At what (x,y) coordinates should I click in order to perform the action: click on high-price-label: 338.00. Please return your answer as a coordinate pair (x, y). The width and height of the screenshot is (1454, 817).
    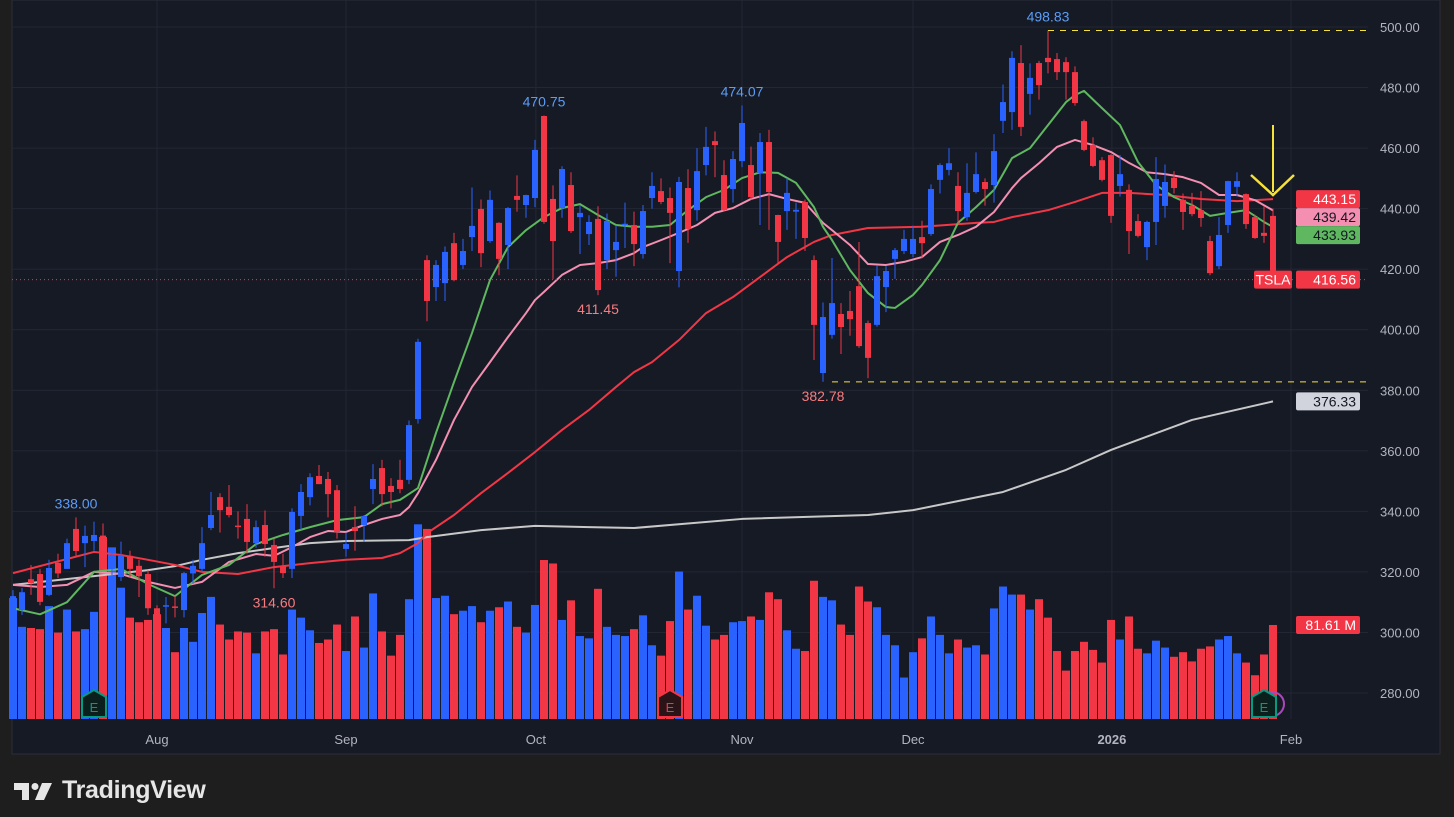
    Looking at the image, I should click on (76, 503).